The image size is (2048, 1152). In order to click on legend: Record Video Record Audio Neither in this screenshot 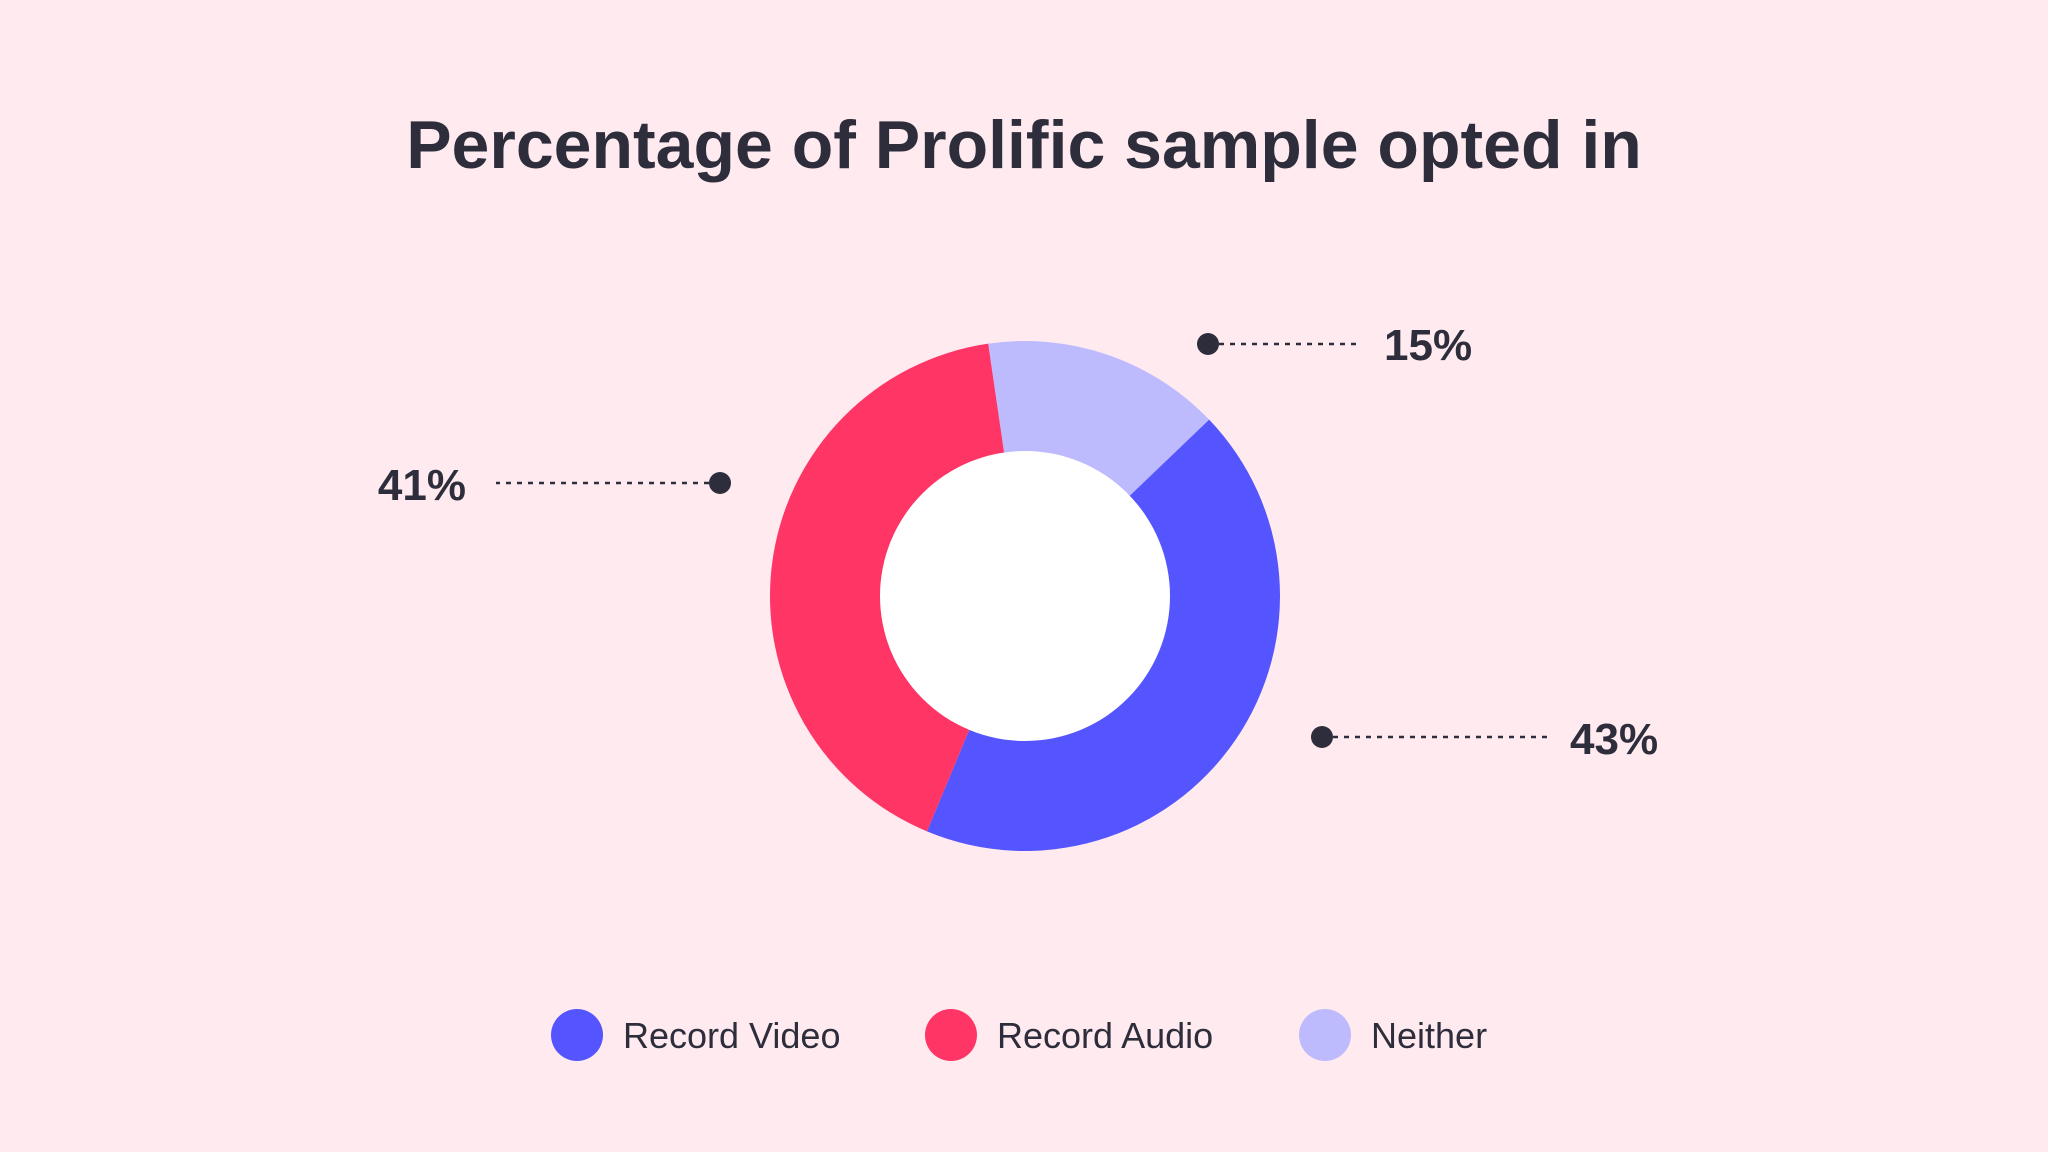, I will do `click(1019, 1035)`.